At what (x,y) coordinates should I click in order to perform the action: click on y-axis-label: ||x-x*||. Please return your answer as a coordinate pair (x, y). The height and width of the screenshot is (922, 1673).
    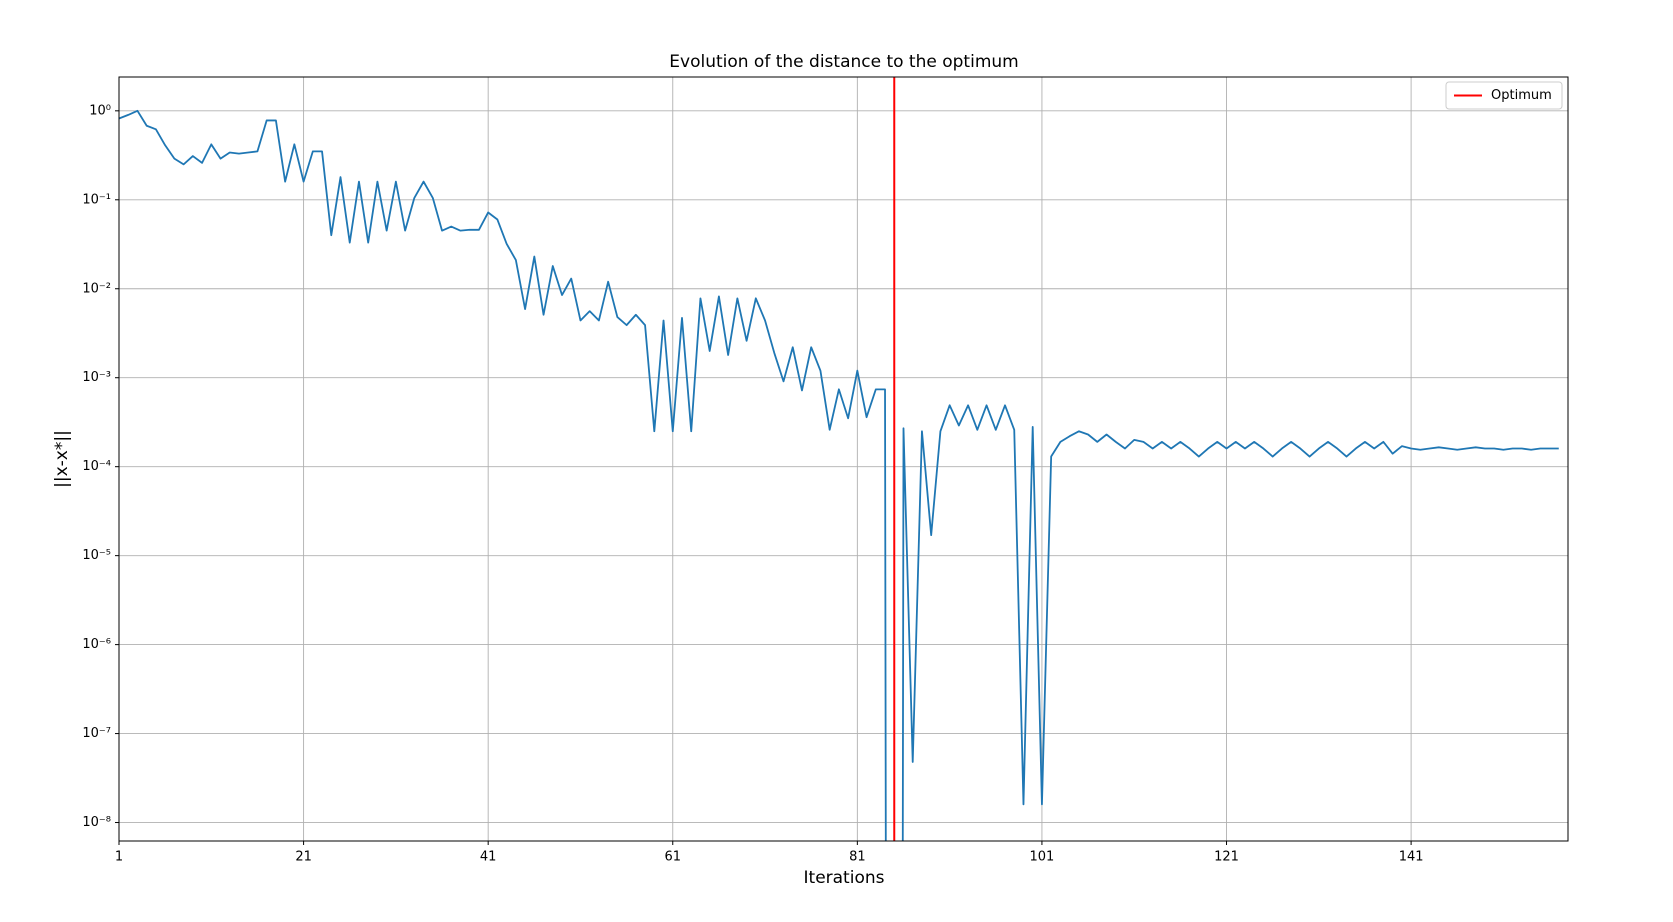
    Looking at the image, I should click on (62, 459).